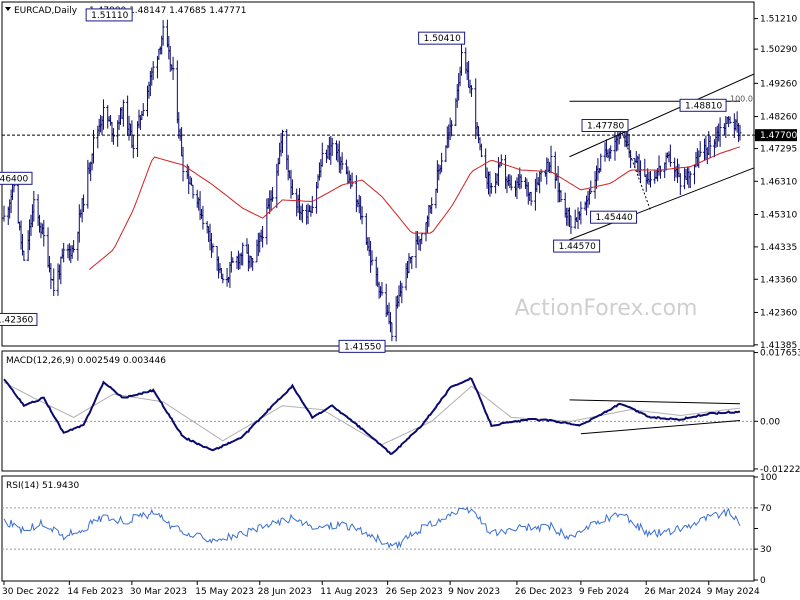  I want to click on level-annotation-label: 1.48810, so click(703, 106).